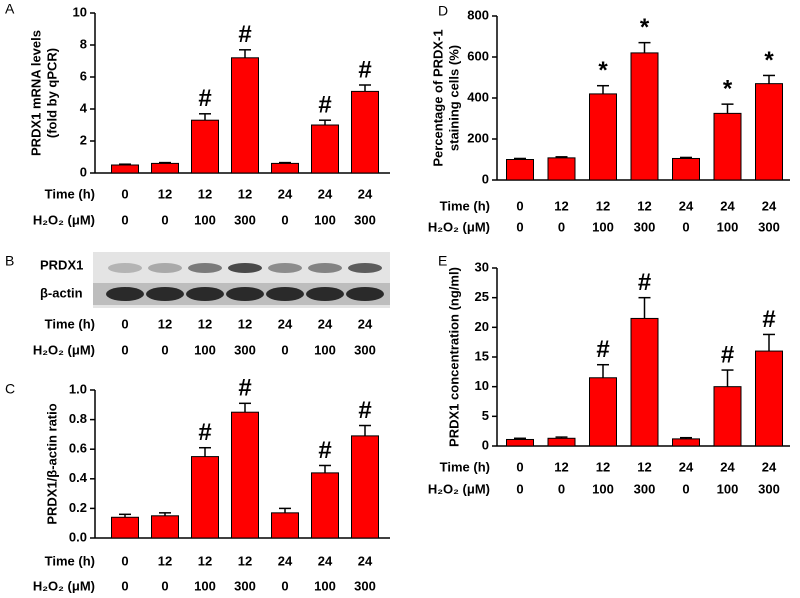 The height and width of the screenshot is (598, 800). What do you see at coordinates (485, 444) in the screenshot?
I see `y-tick-label: 0` at bounding box center [485, 444].